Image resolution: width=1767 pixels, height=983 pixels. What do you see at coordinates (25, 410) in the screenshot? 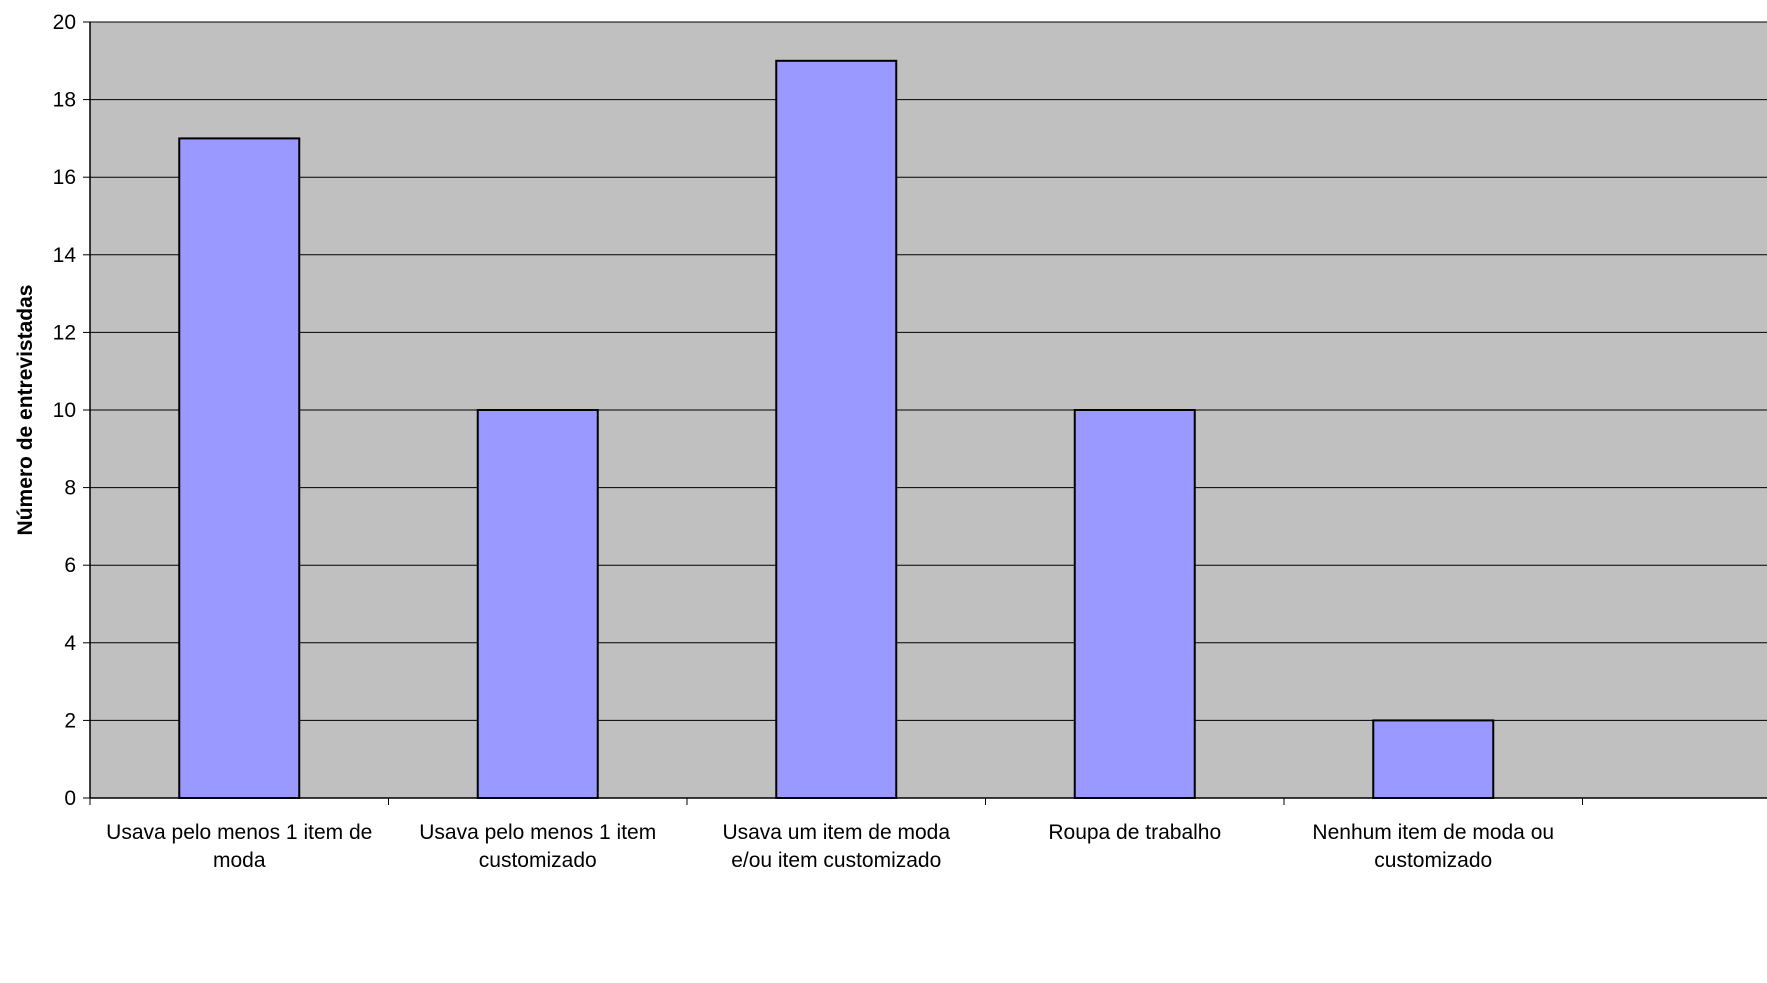
I see `y-axis-title: Número de entrevistadas` at bounding box center [25, 410].